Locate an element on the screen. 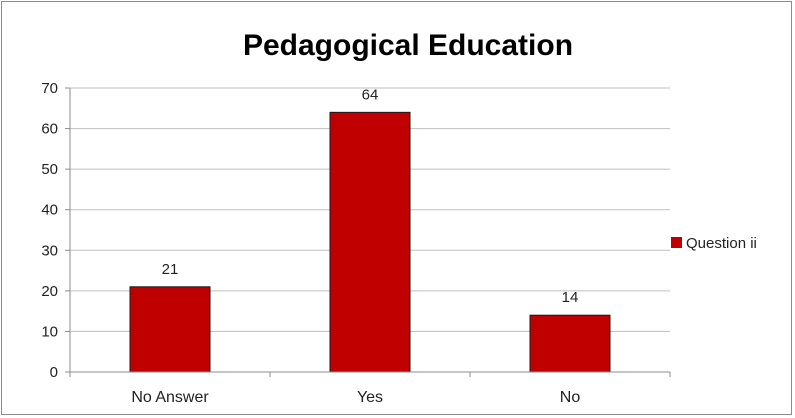 The height and width of the screenshot is (418, 795). y-tick-label: 30 is located at coordinates (49, 250).